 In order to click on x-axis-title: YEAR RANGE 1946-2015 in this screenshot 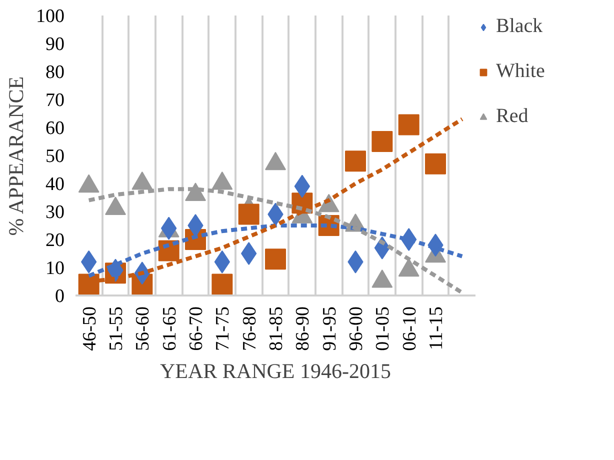, I will do `click(276, 370)`.